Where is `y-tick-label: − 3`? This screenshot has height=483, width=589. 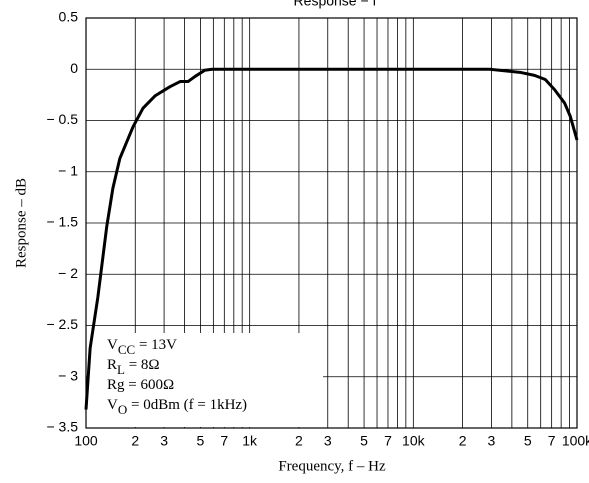
y-tick-label: − 3 is located at coordinates (68, 375).